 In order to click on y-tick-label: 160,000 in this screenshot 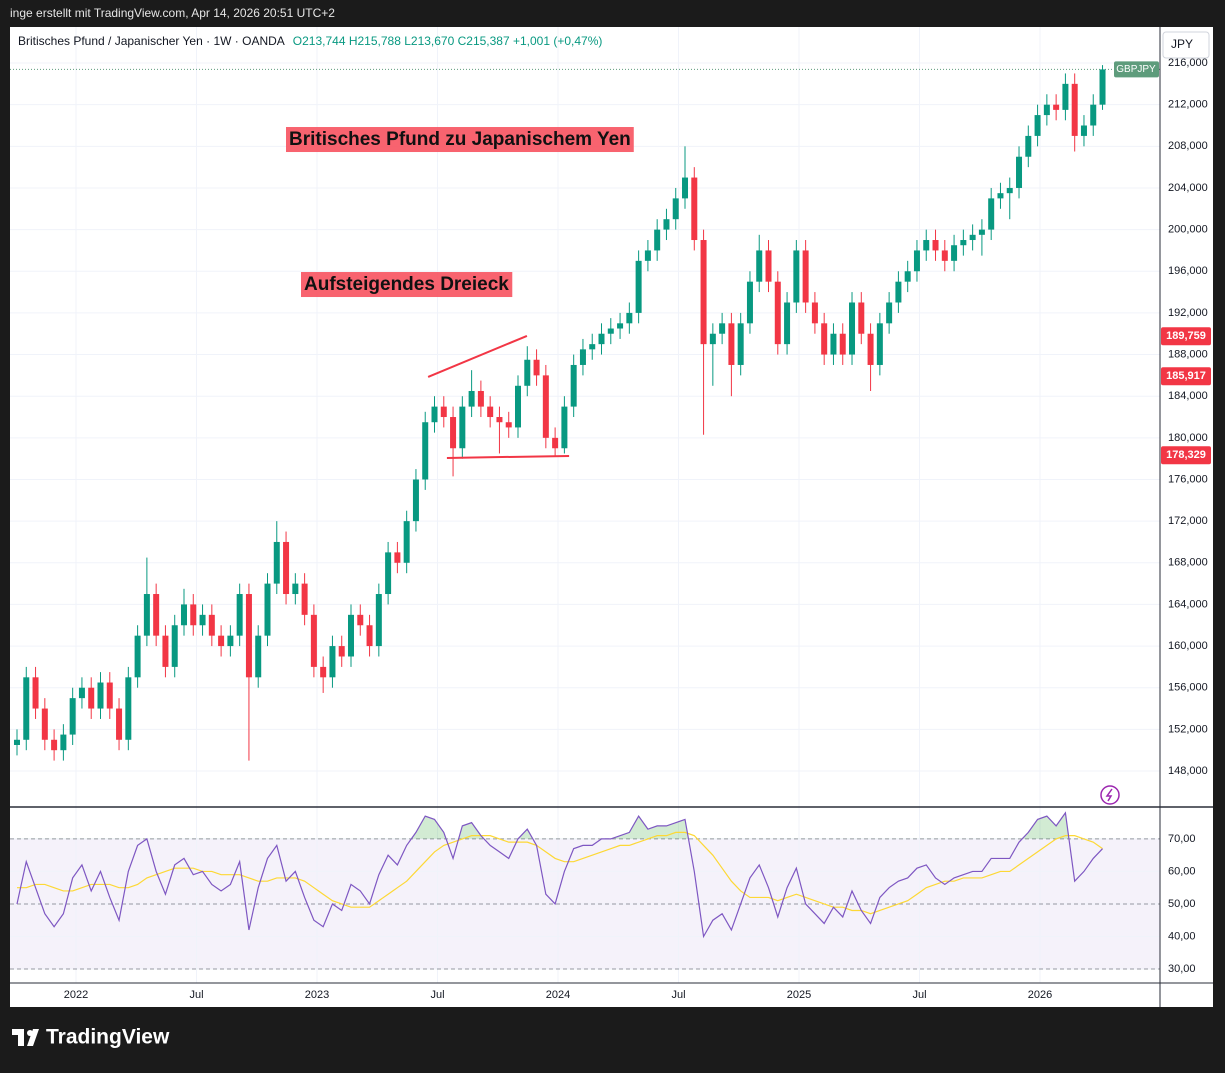, I will do `click(1188, 646)`.